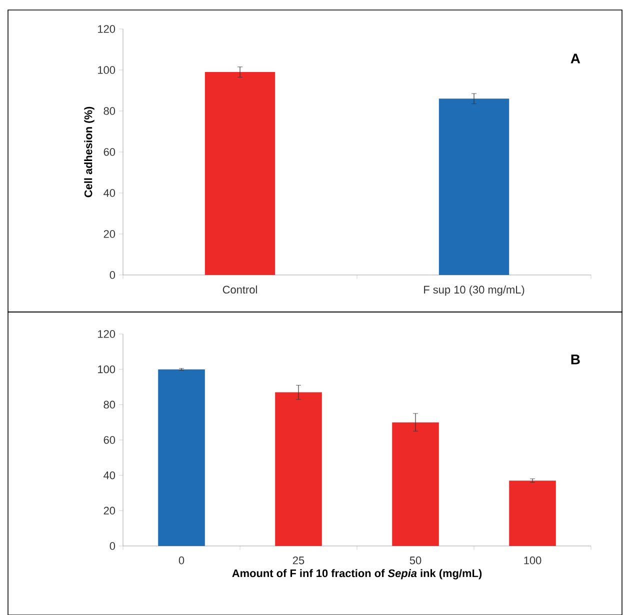  What do you see at coordinates (474, 291) in the screenshot?
I see `x-tick-label: F sup 10 (30 mg/mL)` at bounding box center [474, 291].